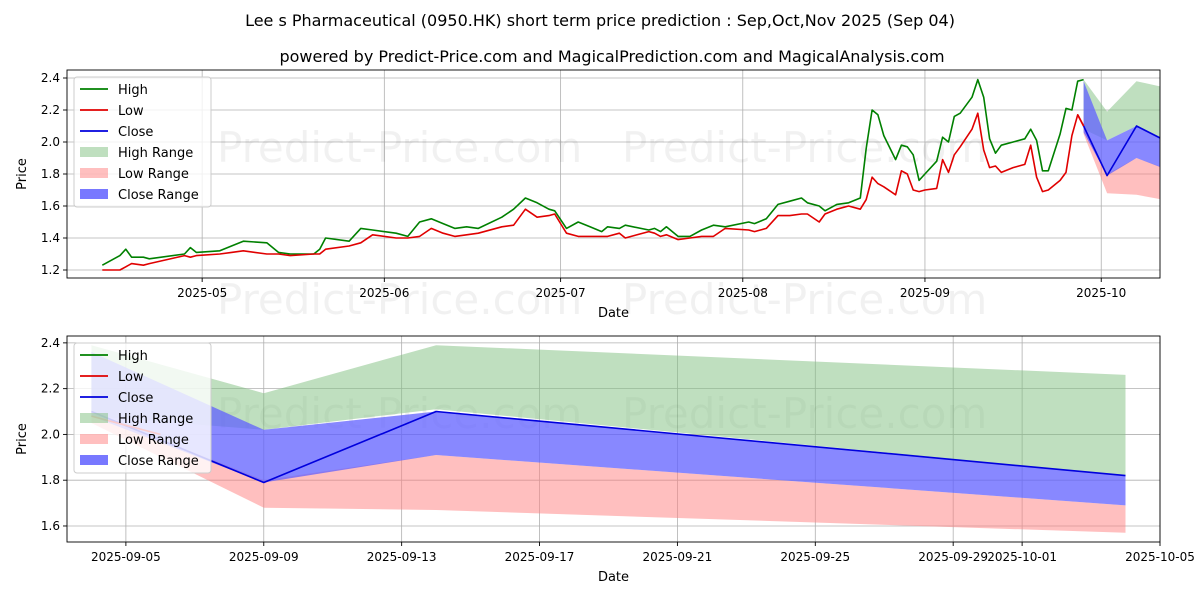 This screenshot has width=1200, height=600. What do you see at coordinates (1022, 557) in the screenshot?
I see `x-tick-label: 2025-10-01` at bounding box center [1022, 557].